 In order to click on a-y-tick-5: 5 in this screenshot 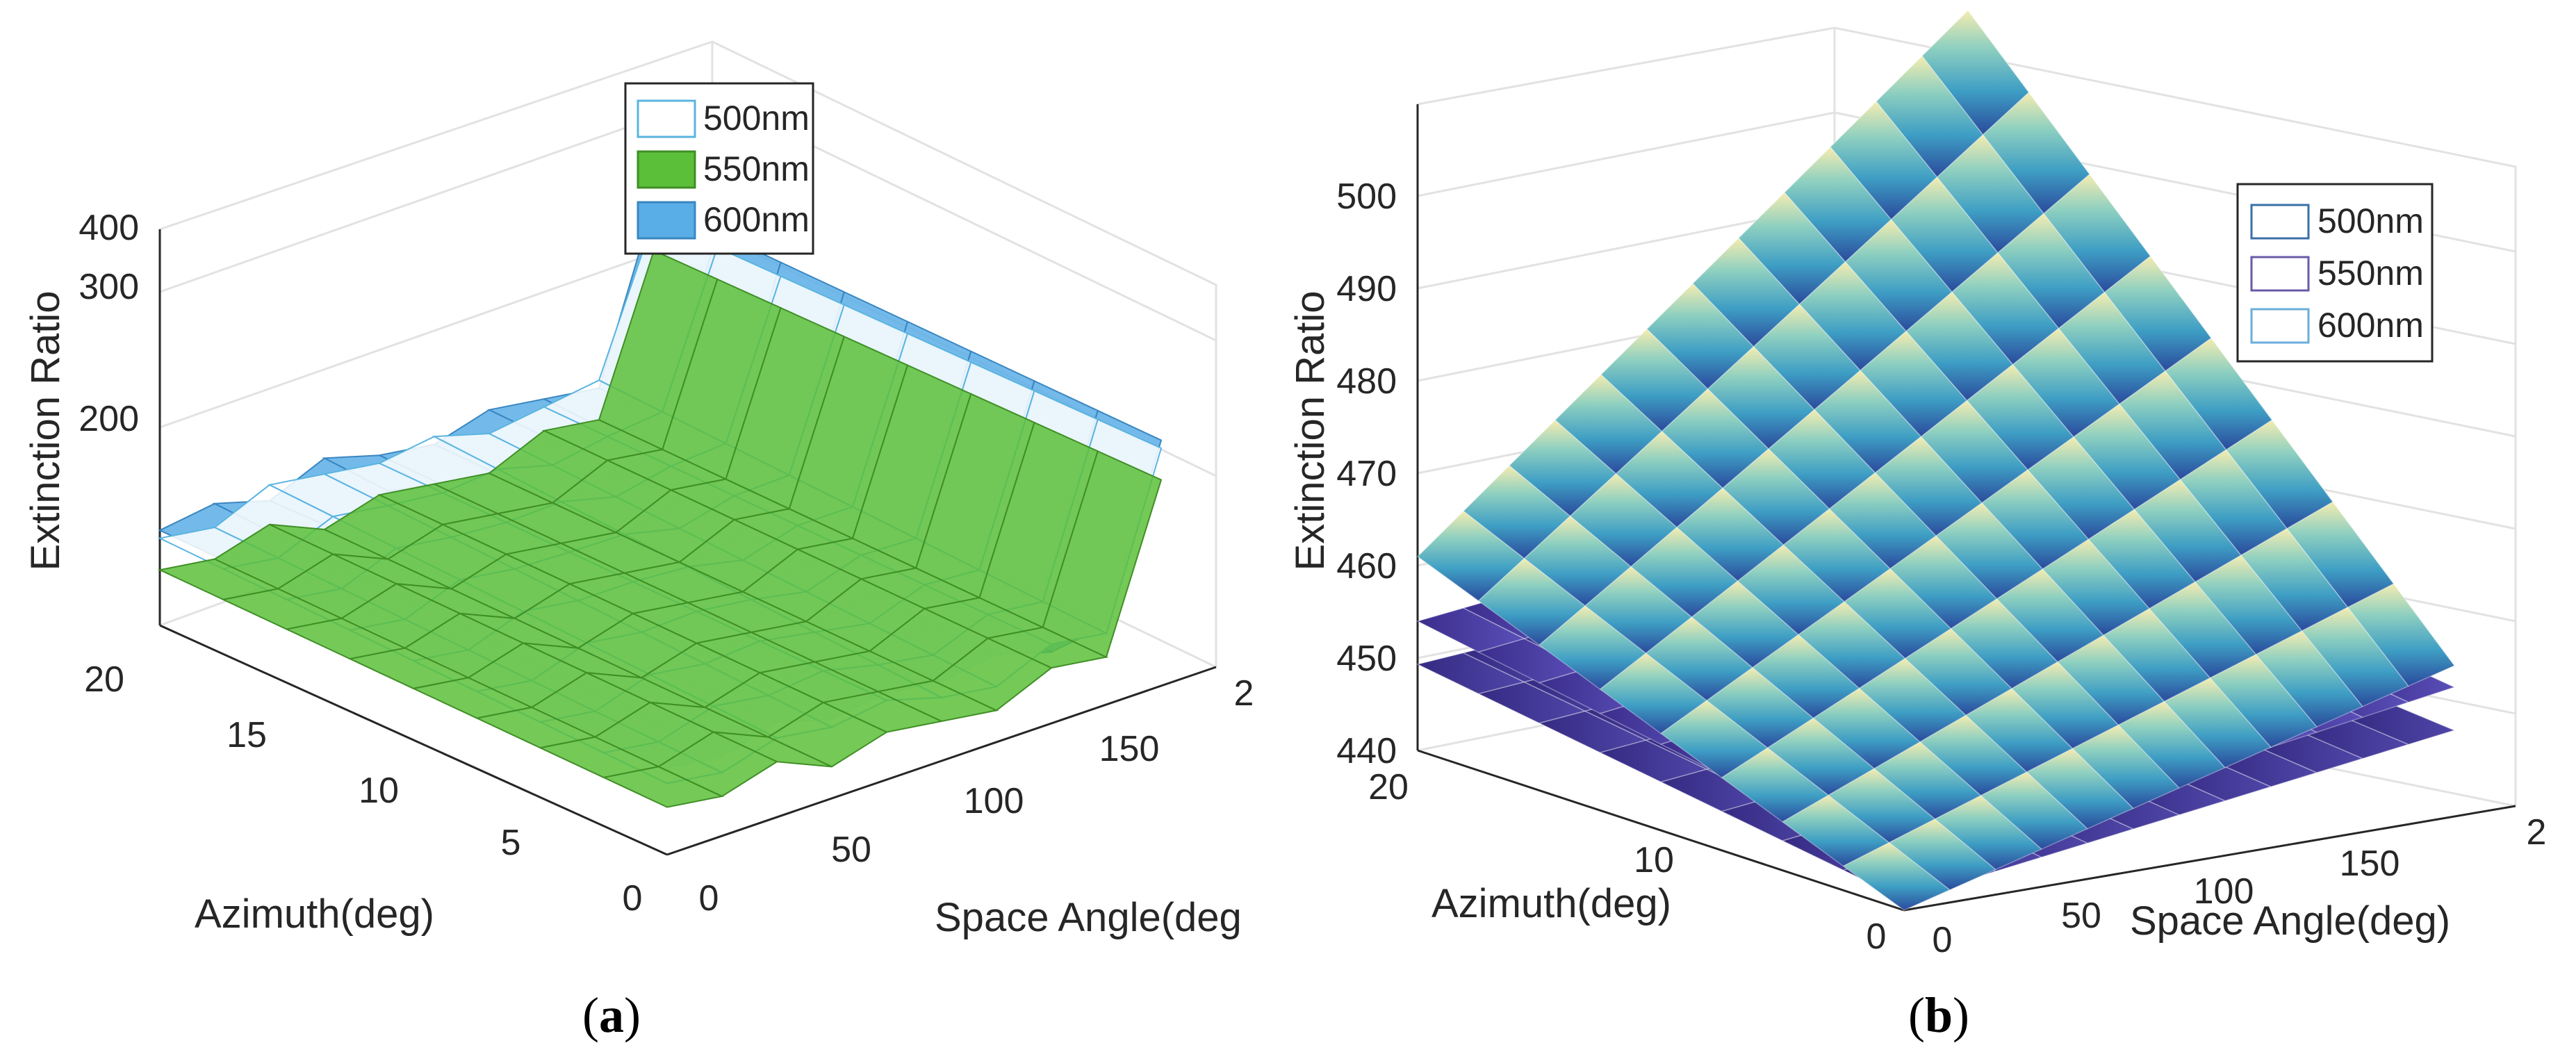, I will do `click(511, 843)`.